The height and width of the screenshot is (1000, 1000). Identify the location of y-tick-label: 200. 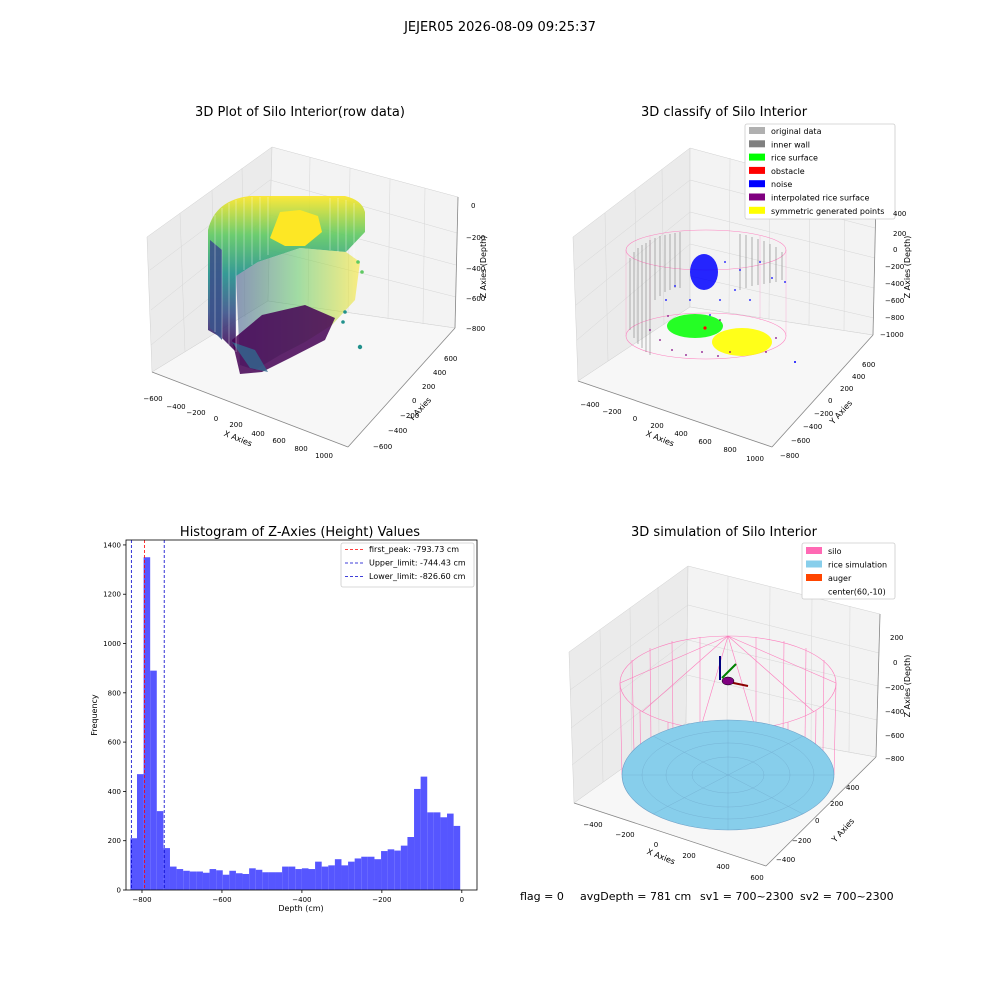
(114, 841).